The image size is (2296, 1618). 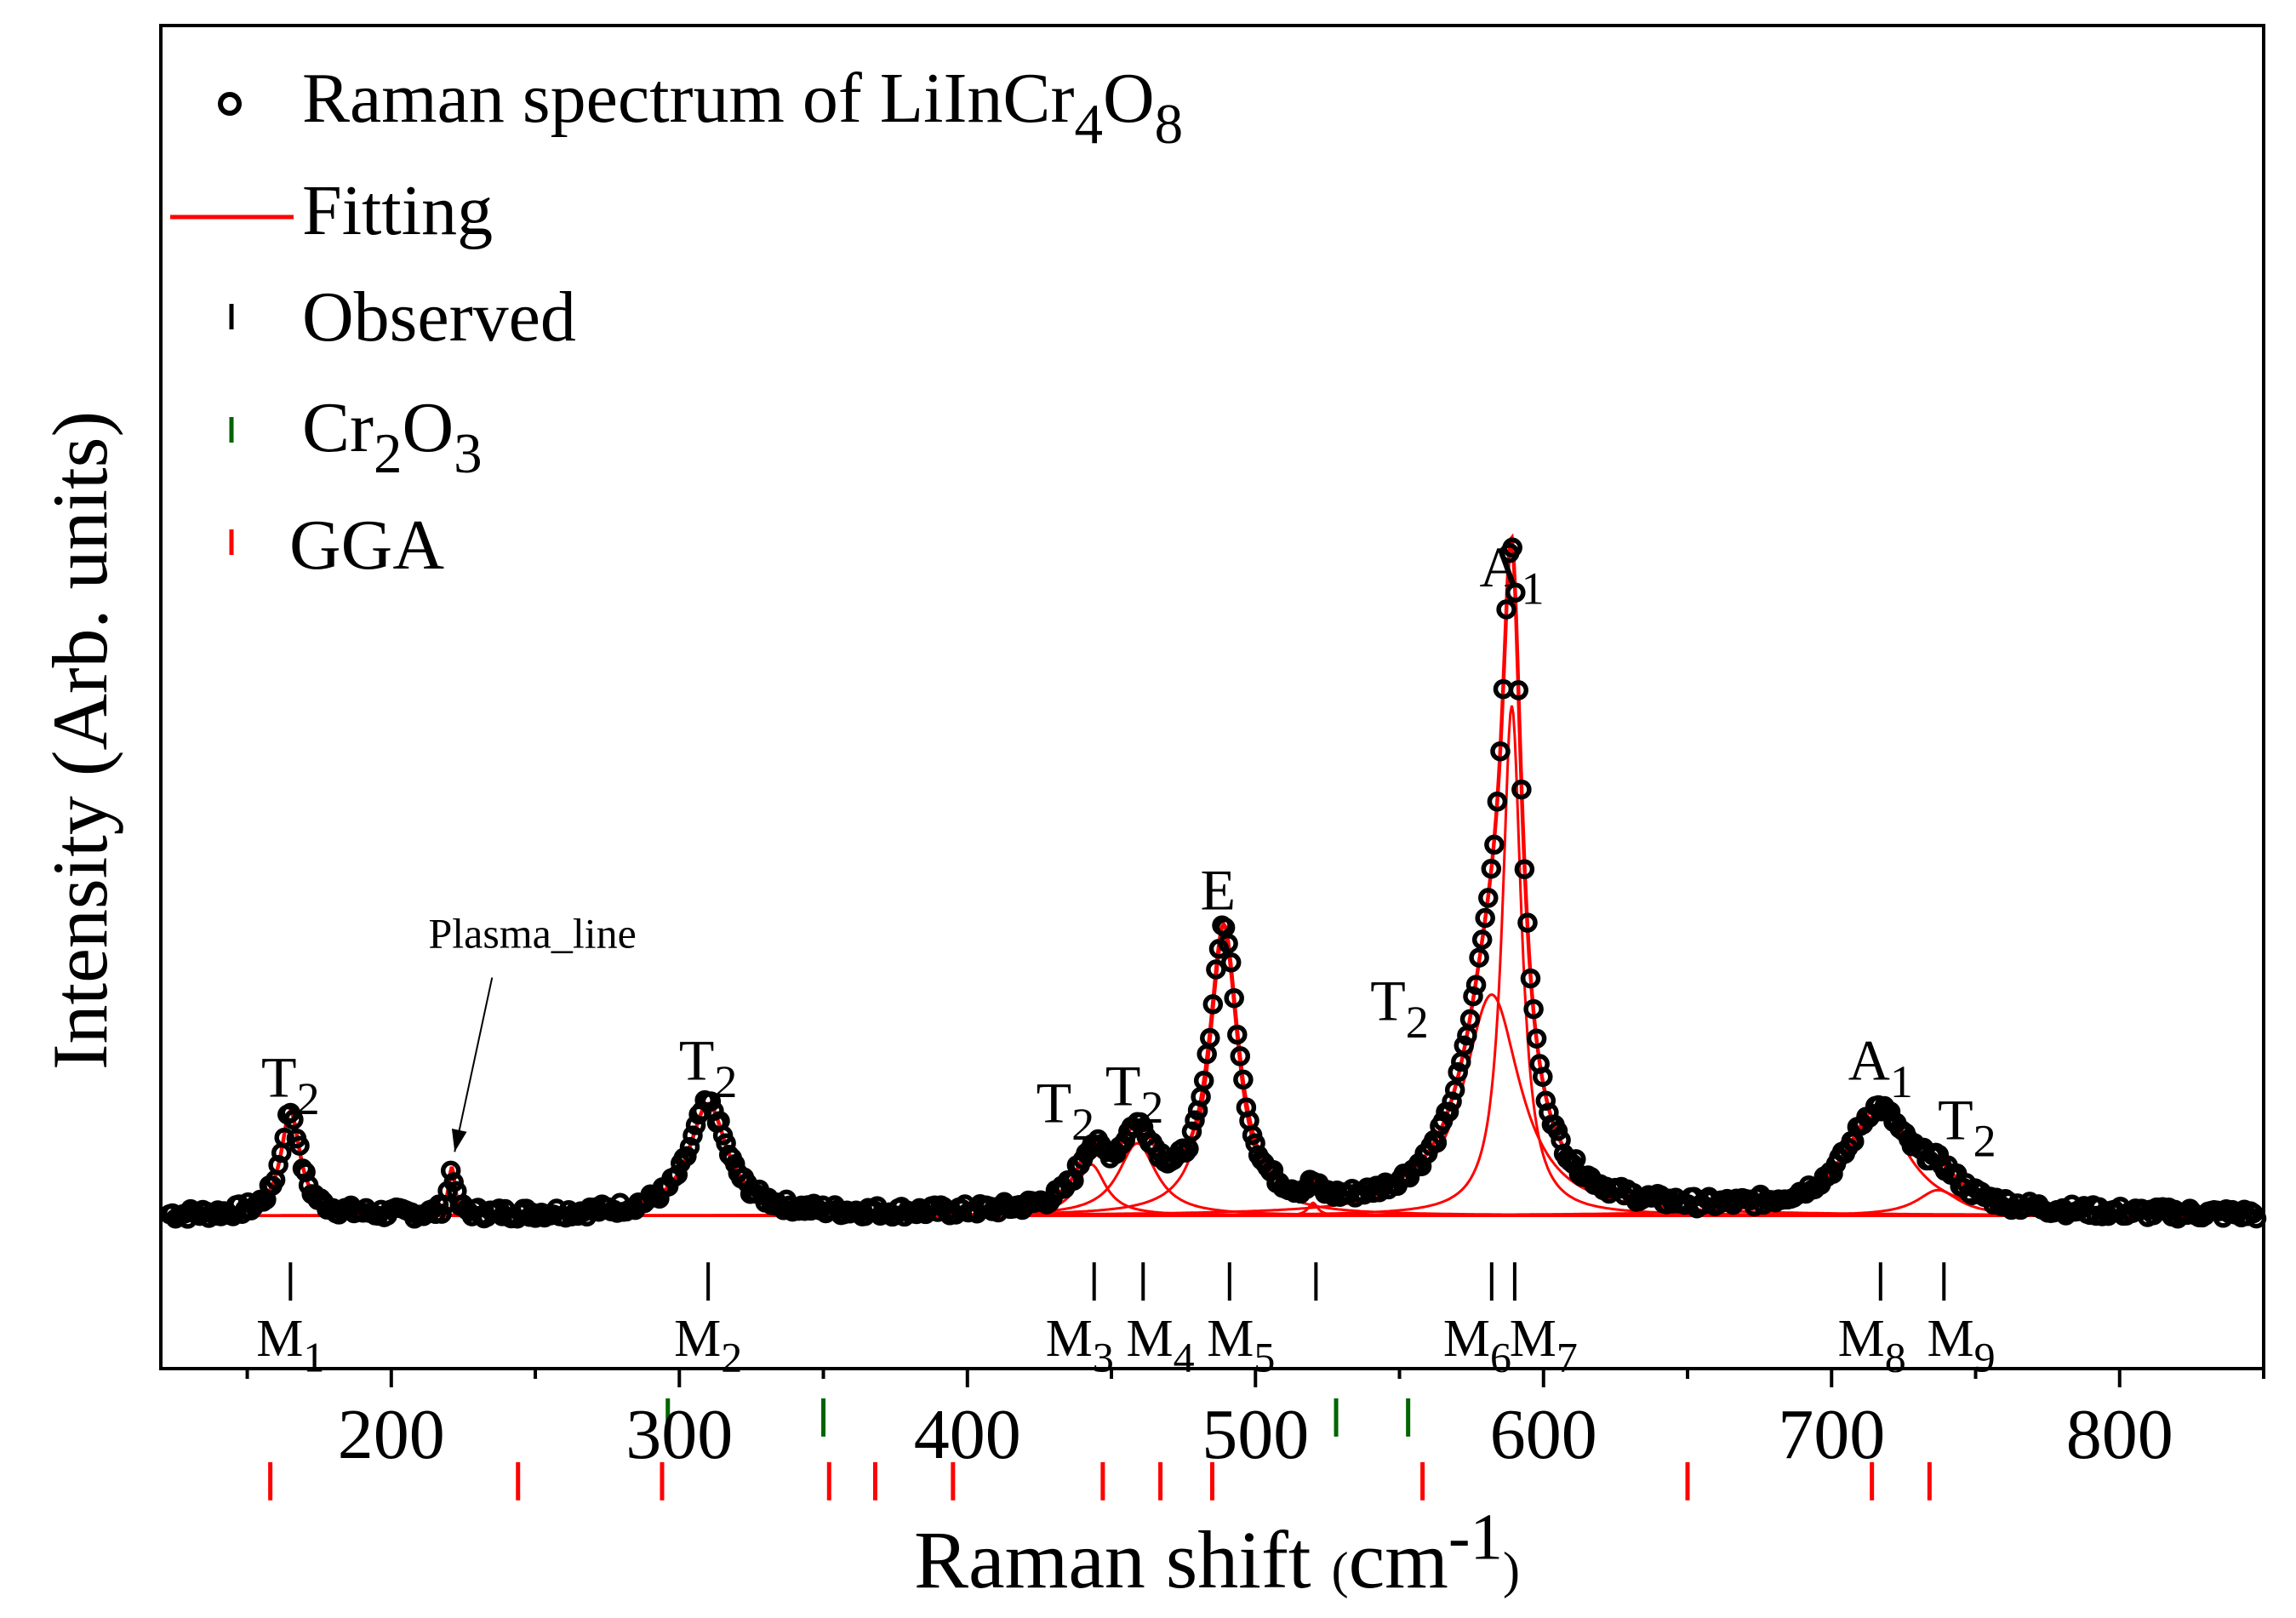 I want to click on m-label-1: M2, so click(x=708, y=1345).